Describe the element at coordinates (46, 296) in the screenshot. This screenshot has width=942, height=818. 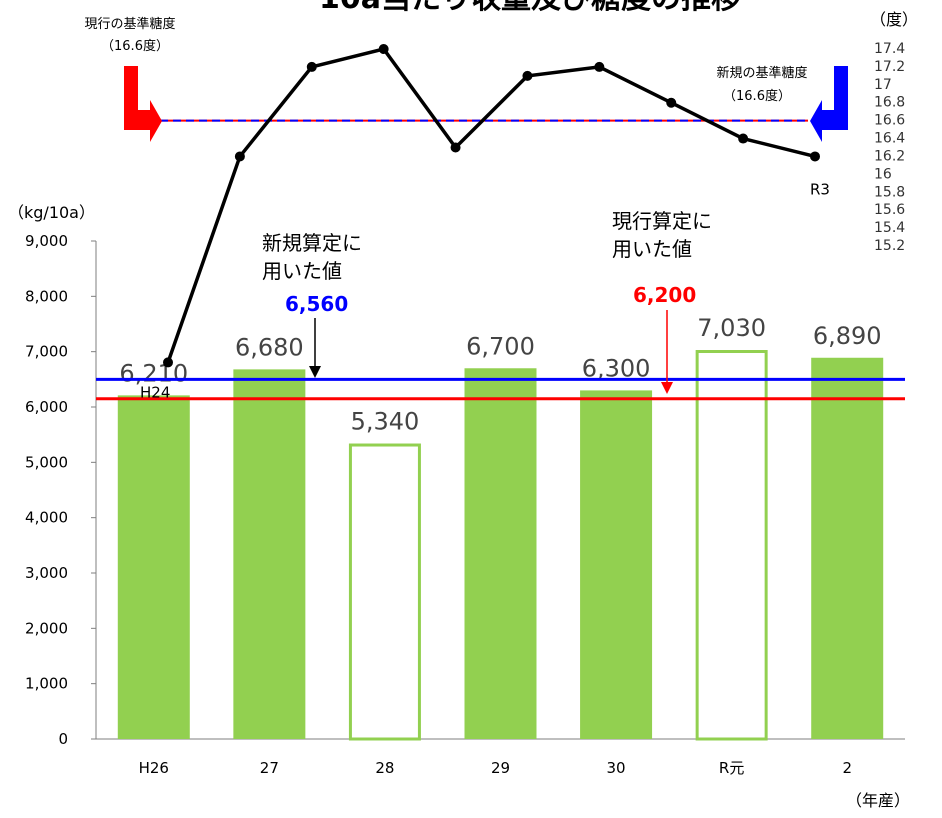
I see `y-tick-label: 8,000` at that location.